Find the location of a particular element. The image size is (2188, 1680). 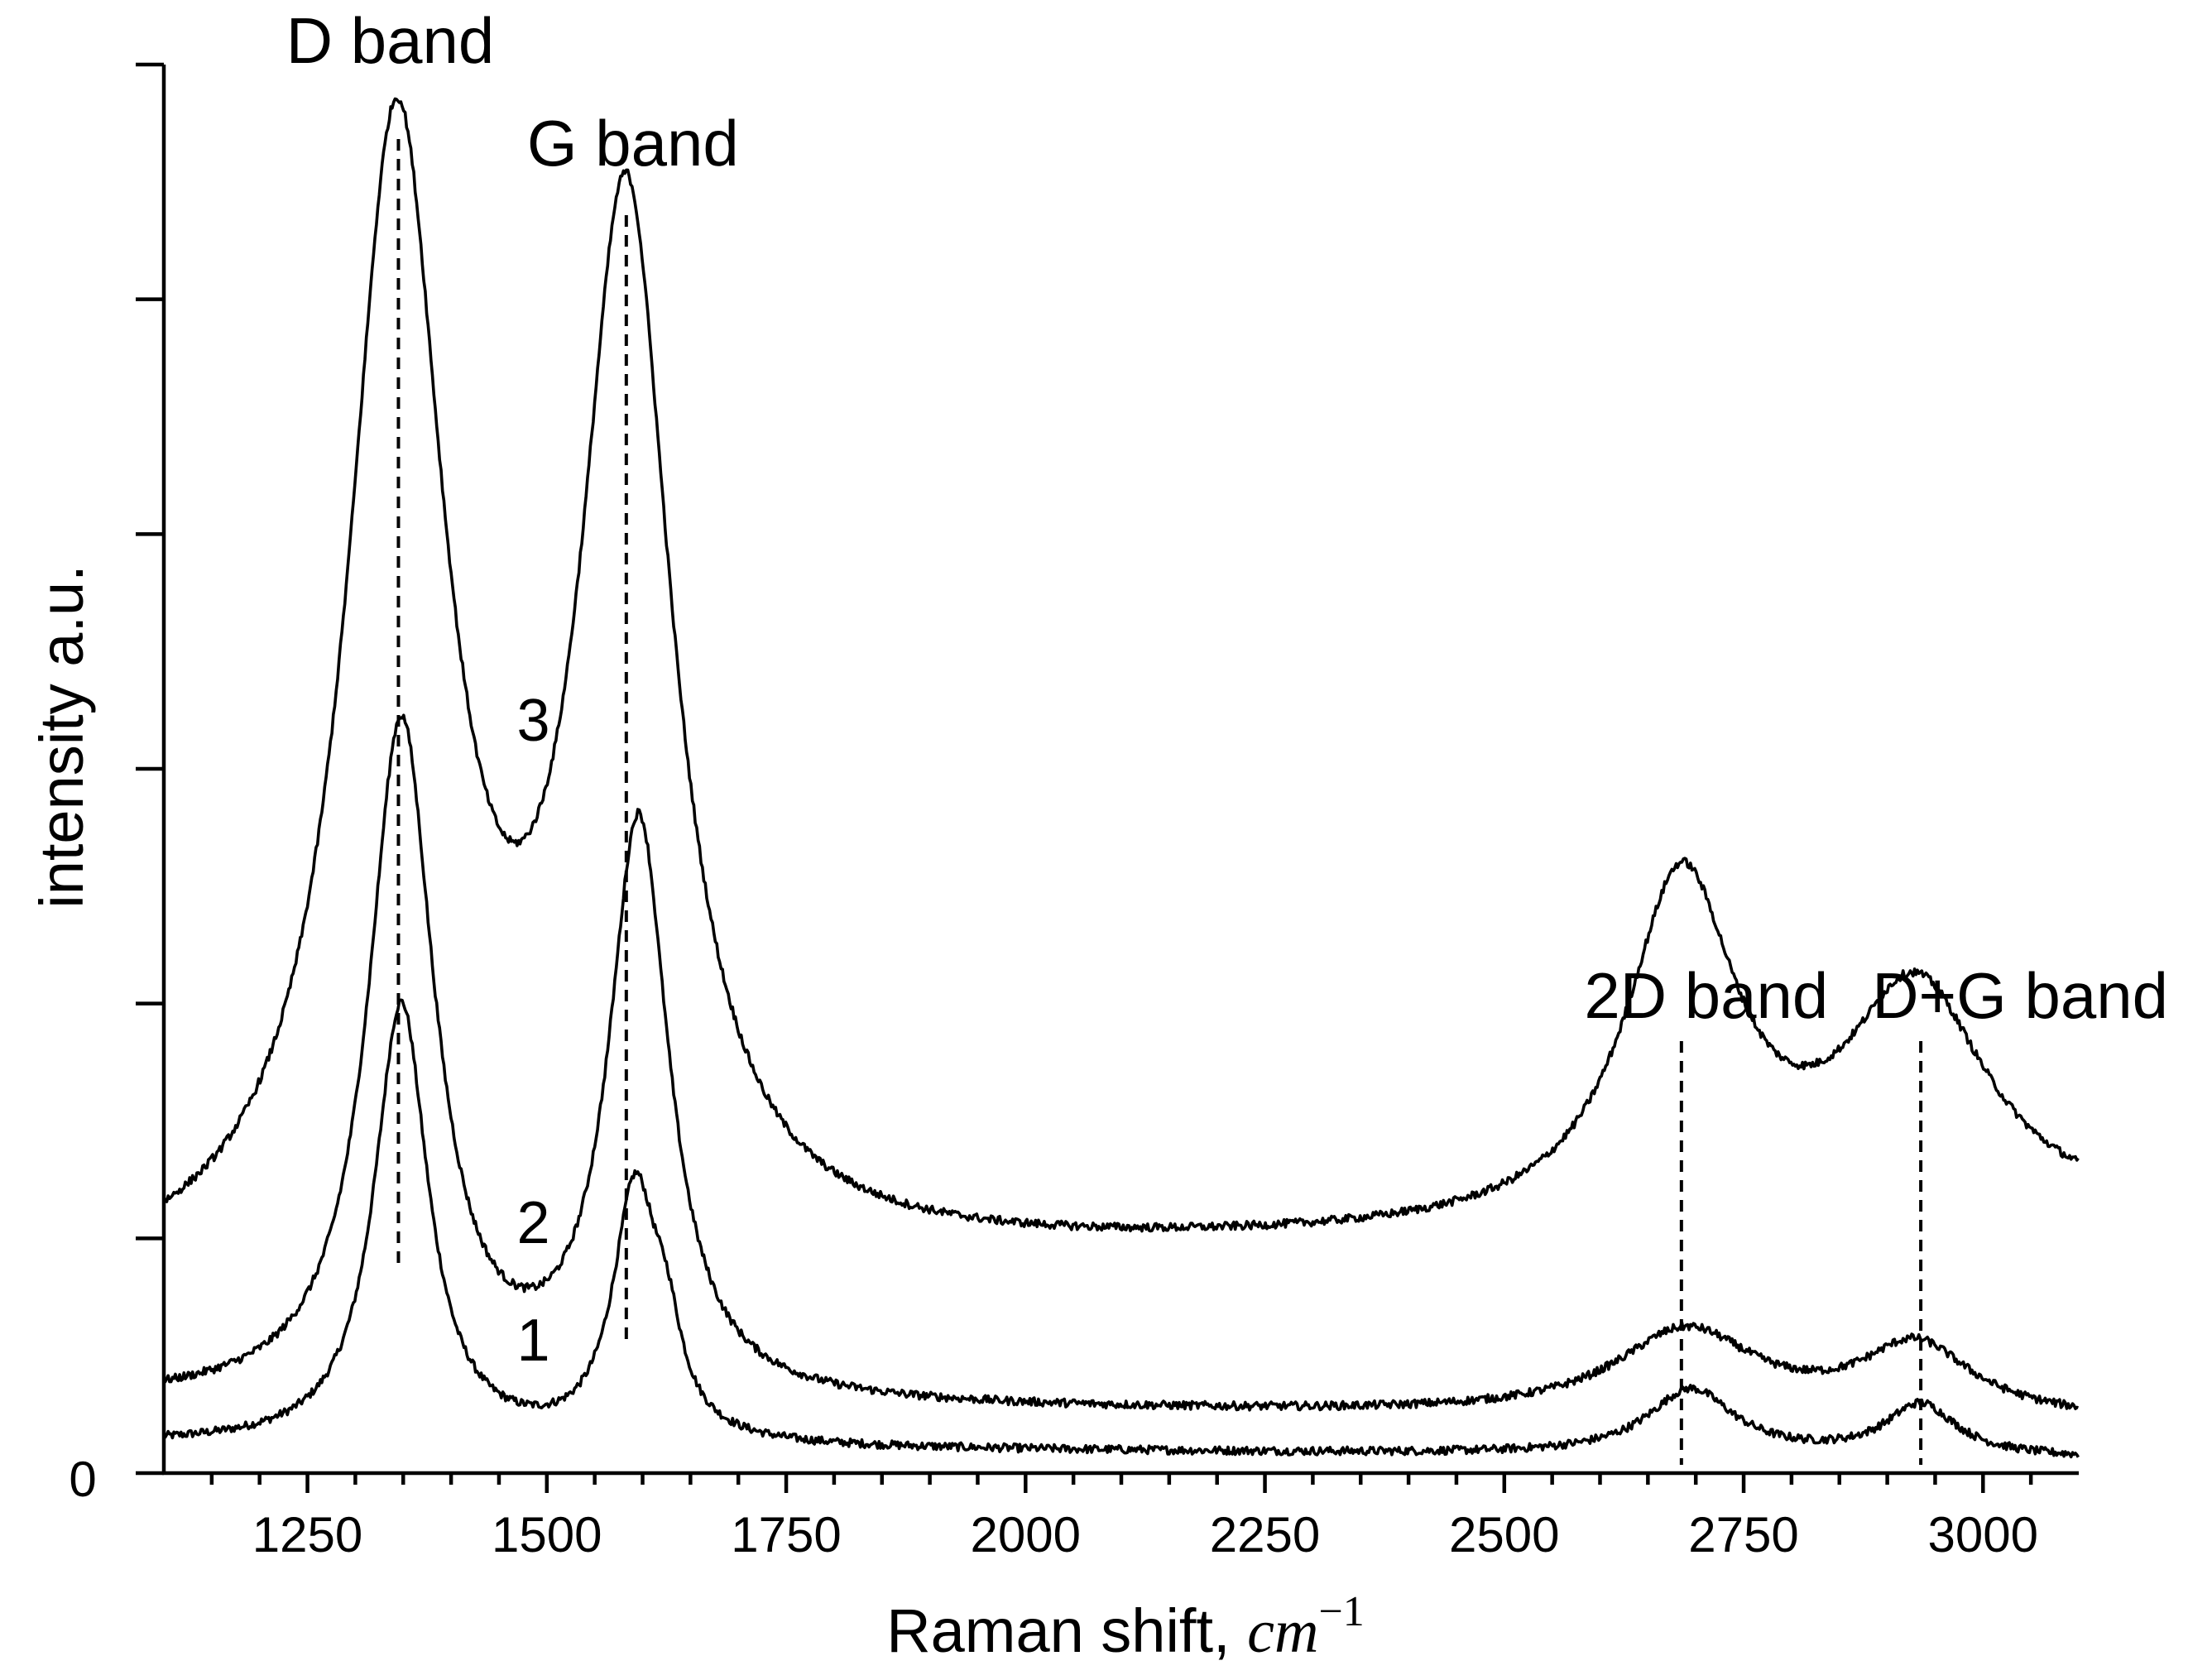

spectrum-label-1: 1 is located at coordinates (532, 1341).